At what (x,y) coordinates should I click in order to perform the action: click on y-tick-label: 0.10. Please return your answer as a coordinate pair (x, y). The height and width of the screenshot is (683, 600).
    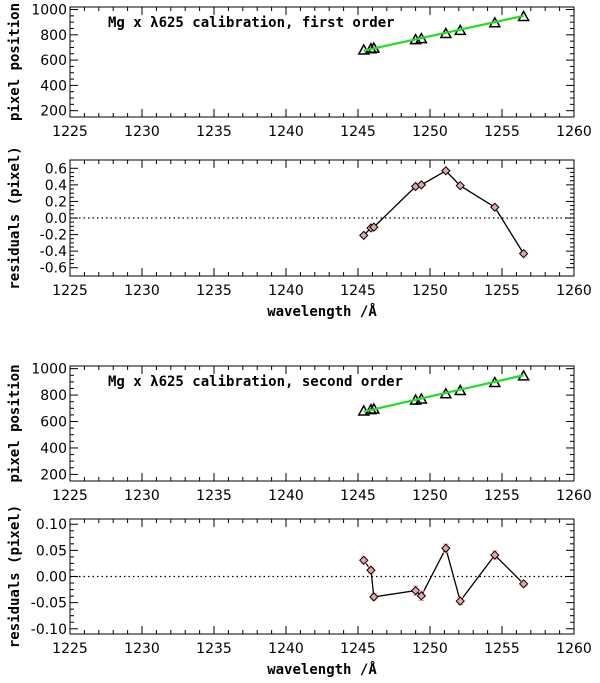
    Looking at the image, I should click on (51, 525).